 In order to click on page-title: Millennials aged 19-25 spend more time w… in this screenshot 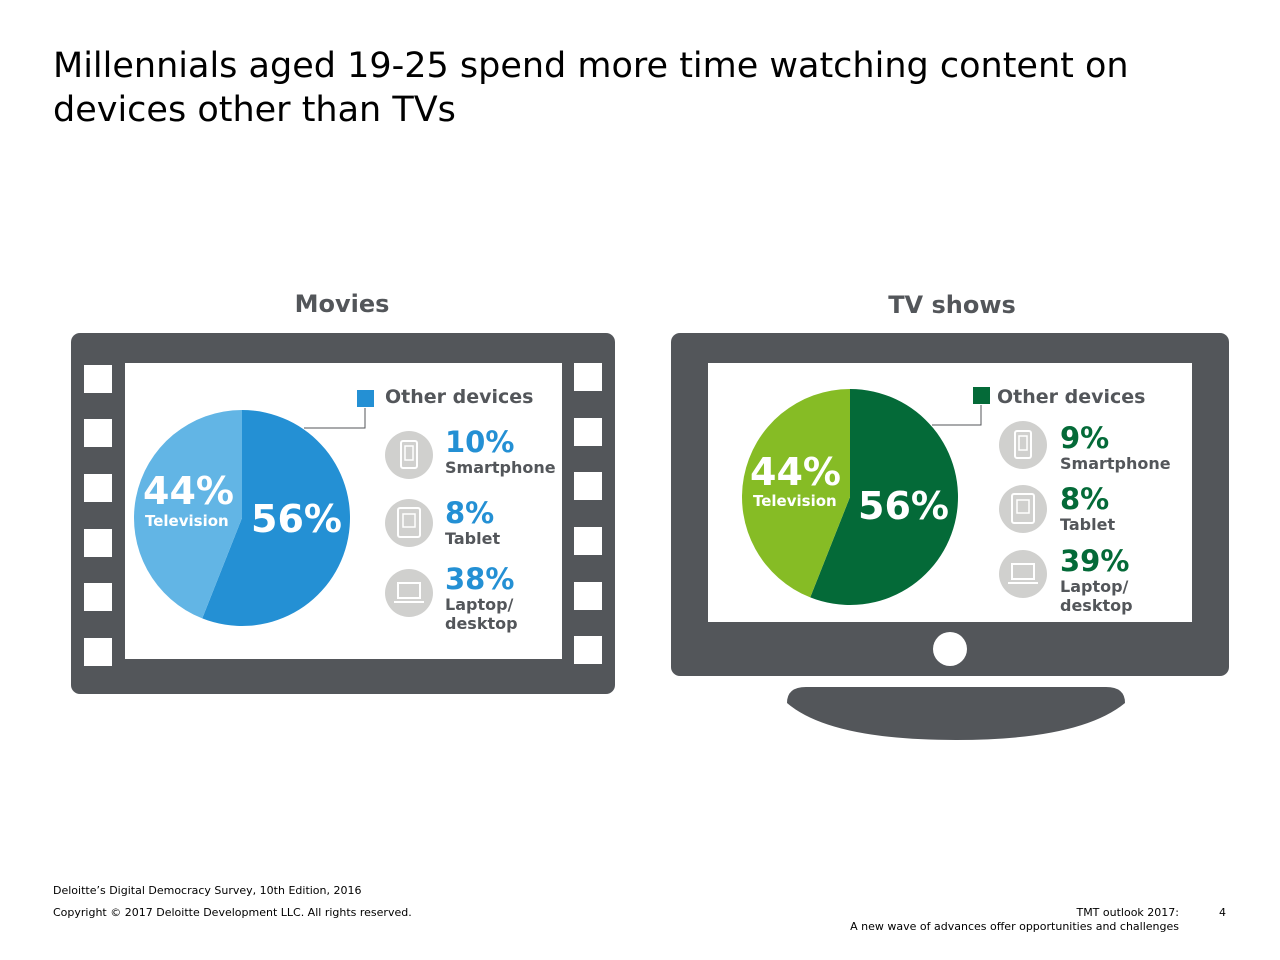, I will do `click(591, 88)`.